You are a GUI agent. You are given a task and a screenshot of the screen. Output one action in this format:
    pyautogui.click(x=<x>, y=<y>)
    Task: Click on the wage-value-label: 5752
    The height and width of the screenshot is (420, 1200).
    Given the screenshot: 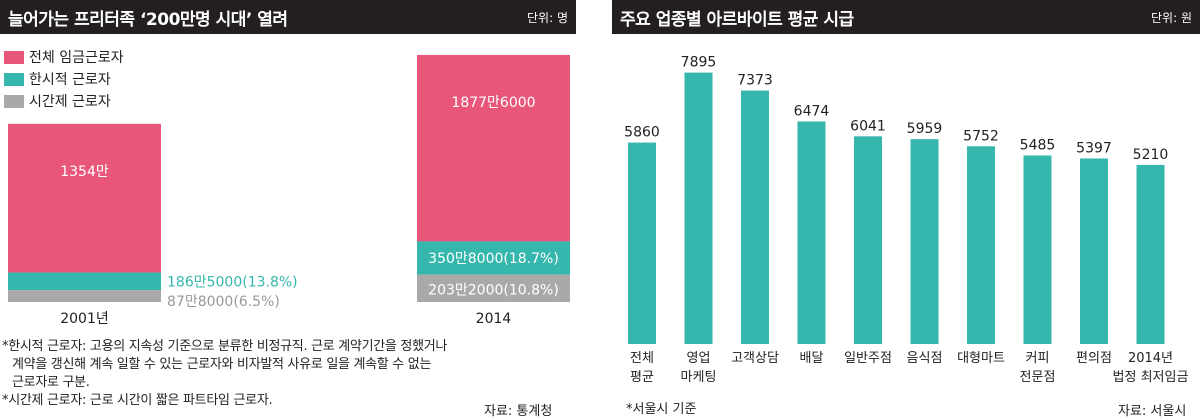 What is the action you would take?
    pyautogui.click(x=981, y=136)
    